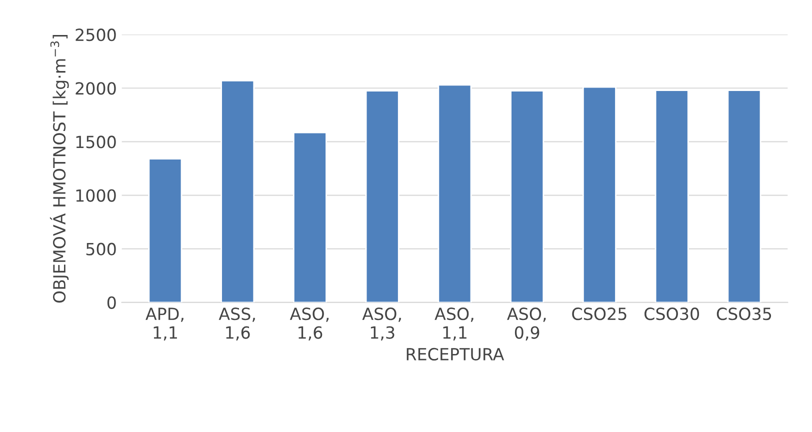 The width and height of the screenshot is (812, 432). What do you see at coordinates (455, 354) in the screenshot?
I see `x-axis-title: RECEPTURA` at bounding box center [455, 354].